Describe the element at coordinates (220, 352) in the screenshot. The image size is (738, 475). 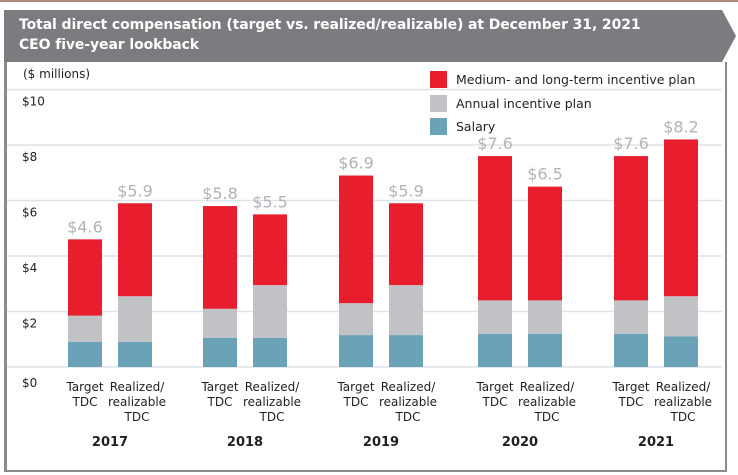
I see `bar-segment-2018-target-salary` at that location.